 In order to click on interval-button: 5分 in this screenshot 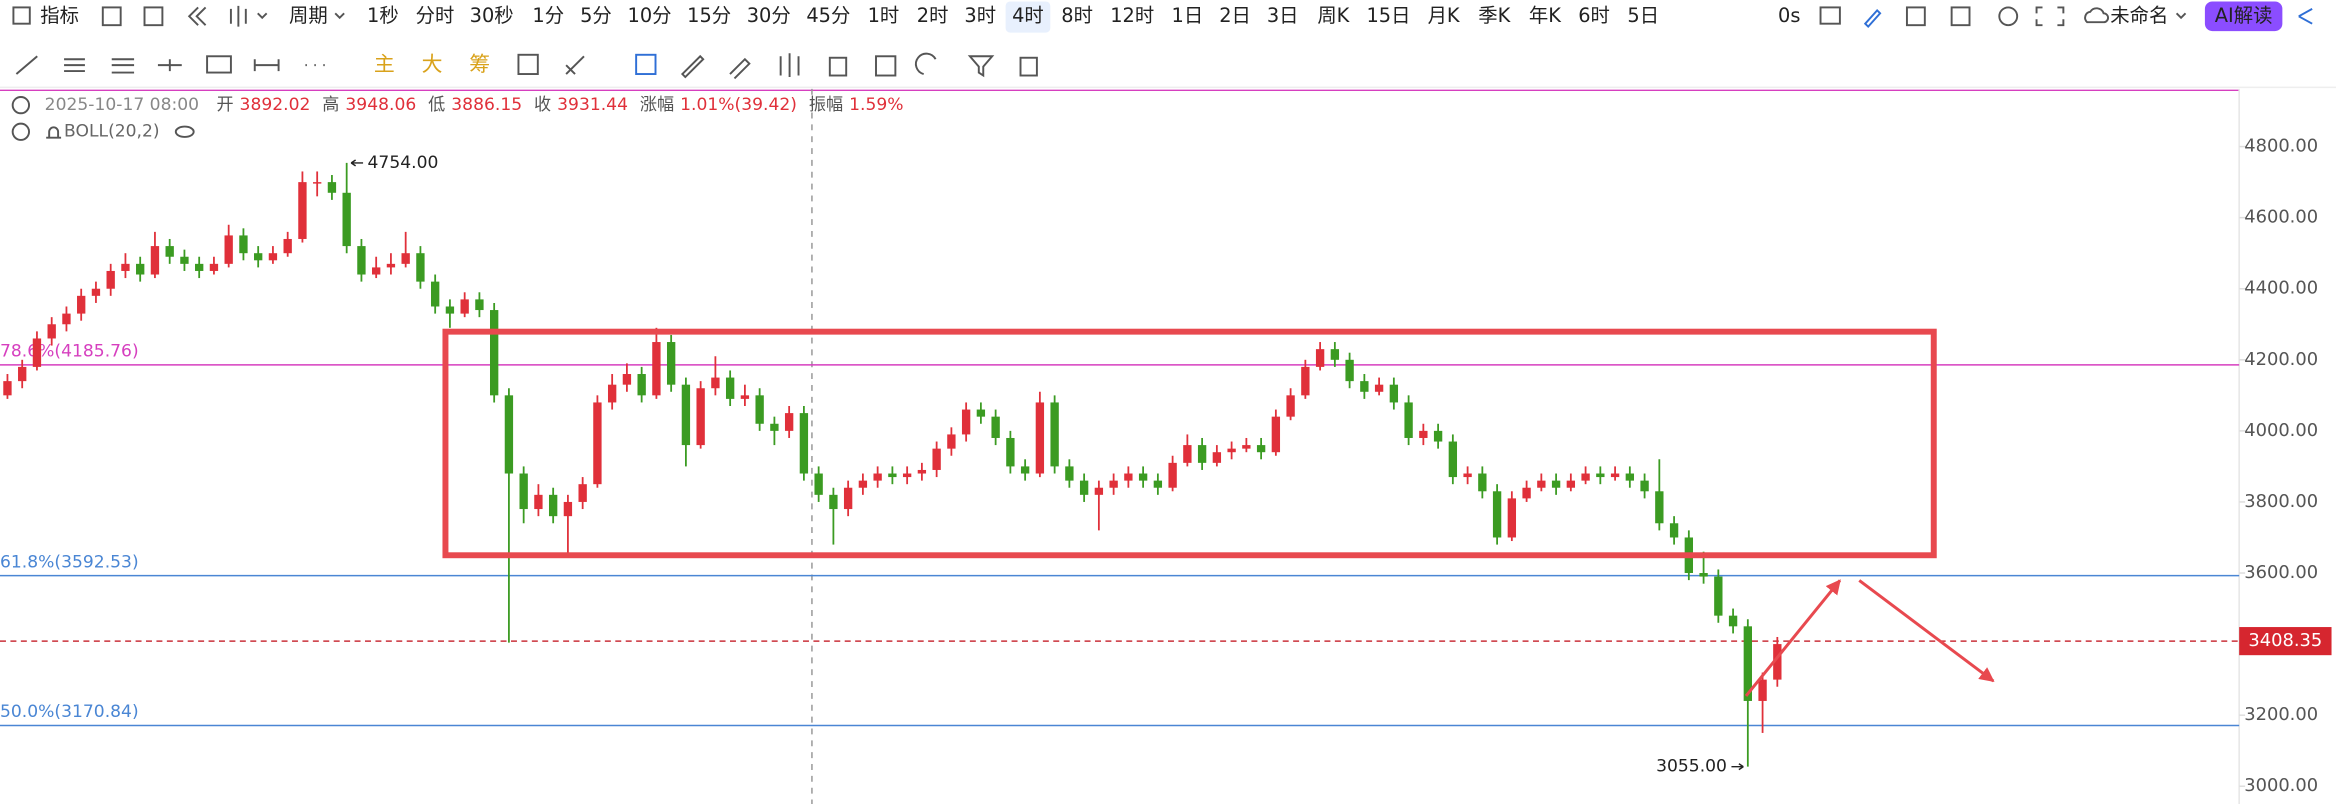, I will do `click(596, 15)`.